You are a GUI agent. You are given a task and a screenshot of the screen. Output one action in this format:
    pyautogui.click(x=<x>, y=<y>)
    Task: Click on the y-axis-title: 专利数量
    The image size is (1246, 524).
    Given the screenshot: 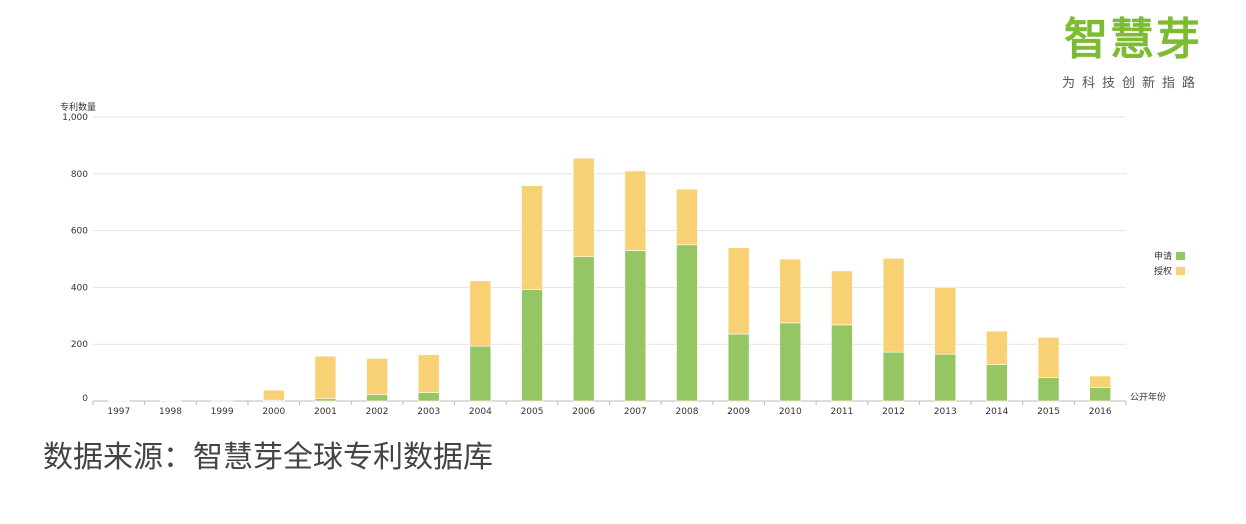 What is the action you would take?
    pyautogui.click(x=78, y=107)
    